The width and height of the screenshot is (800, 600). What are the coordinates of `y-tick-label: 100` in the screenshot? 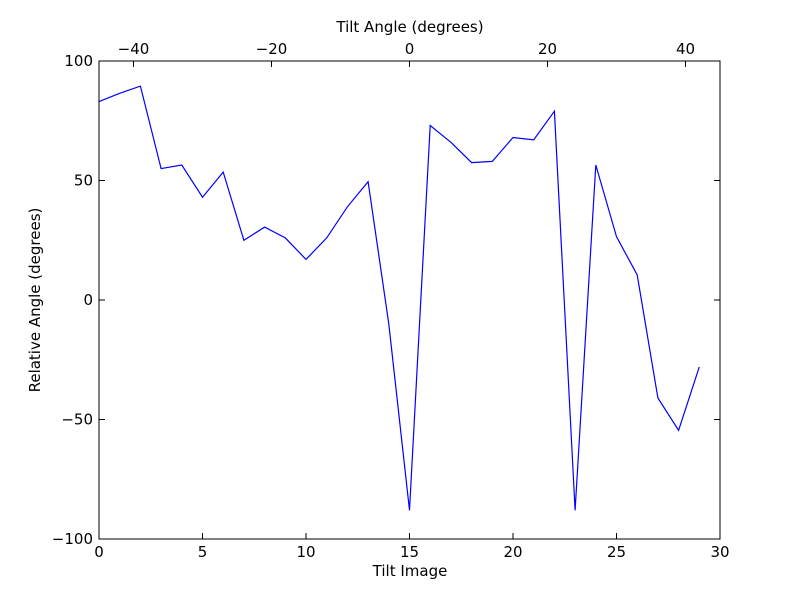 It's located at (78, 61).